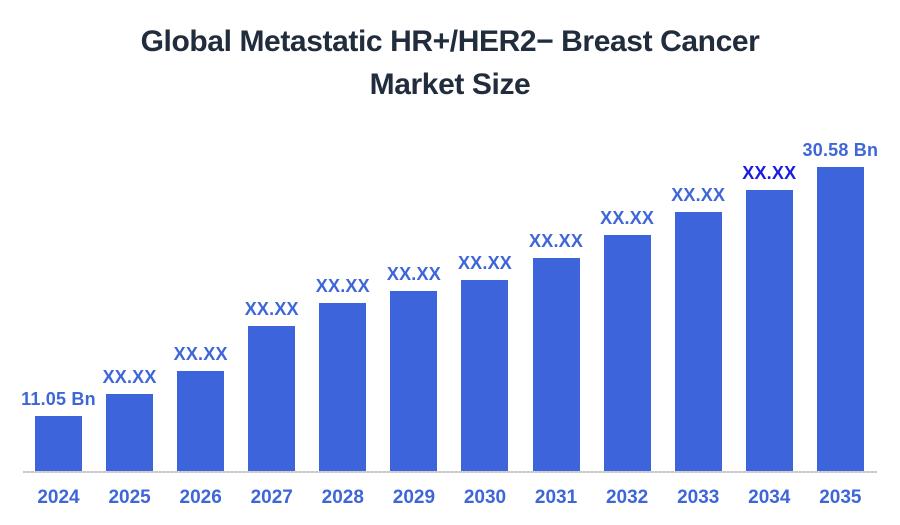 The width and height of the screenshot is (900, 525). I want to click on bar-value-label: 30.58 Bn, so click(840, 150).